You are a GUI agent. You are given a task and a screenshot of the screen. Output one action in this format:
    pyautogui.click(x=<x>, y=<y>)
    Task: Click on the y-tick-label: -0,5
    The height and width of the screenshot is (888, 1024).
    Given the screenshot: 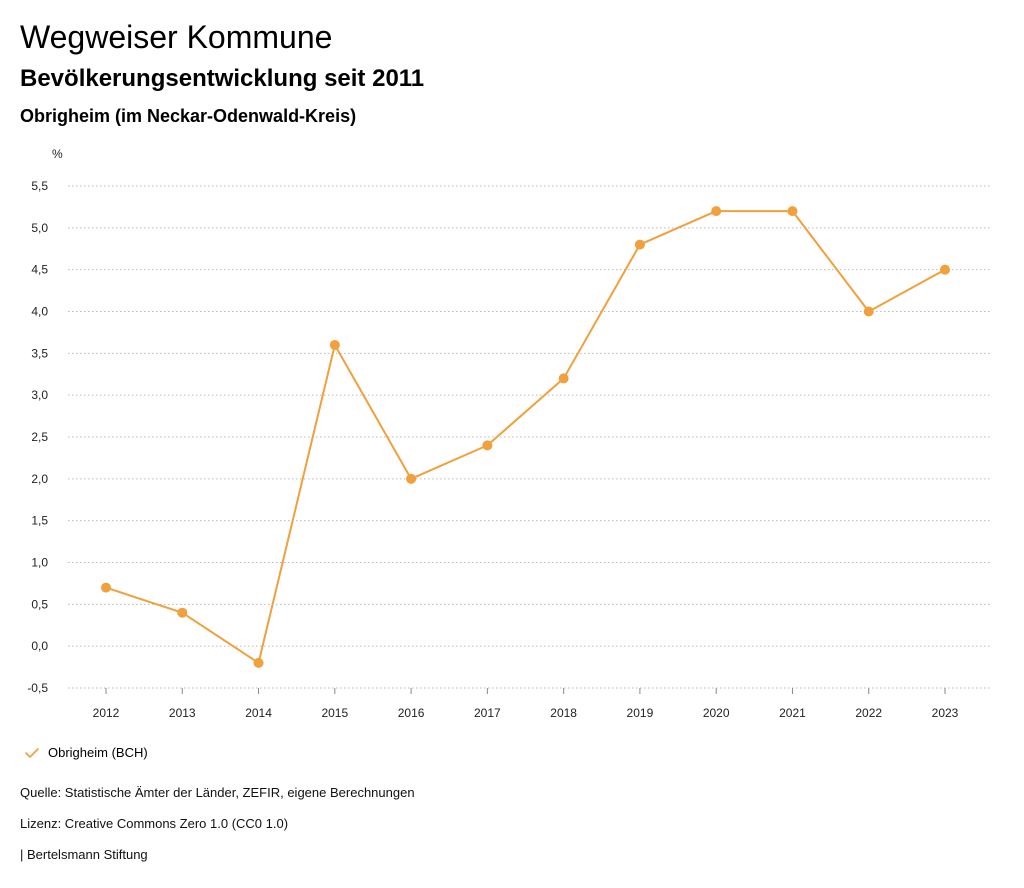 What is the action you would take?
    pyautogui.click(x=37, y=688)
    